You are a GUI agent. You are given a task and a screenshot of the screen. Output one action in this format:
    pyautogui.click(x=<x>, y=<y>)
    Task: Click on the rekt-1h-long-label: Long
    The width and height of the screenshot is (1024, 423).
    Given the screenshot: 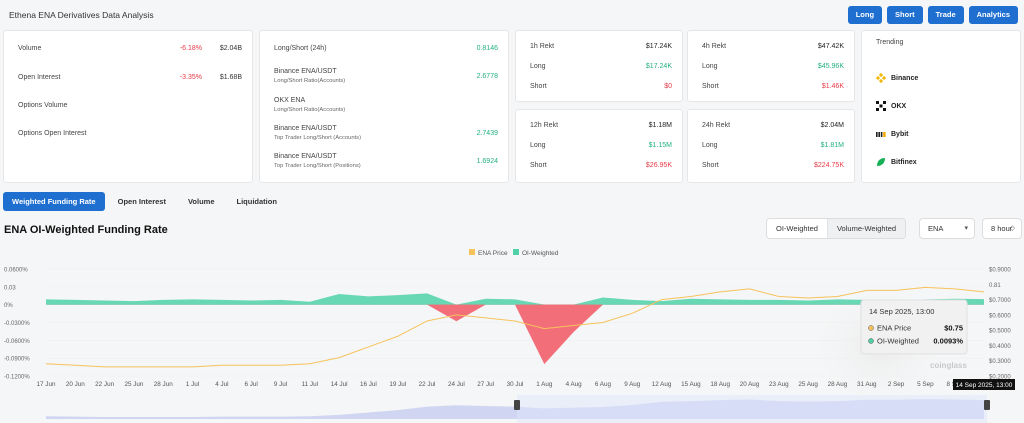 What is the action you would take?
    pyautogui.click(x=538, y=66)
    